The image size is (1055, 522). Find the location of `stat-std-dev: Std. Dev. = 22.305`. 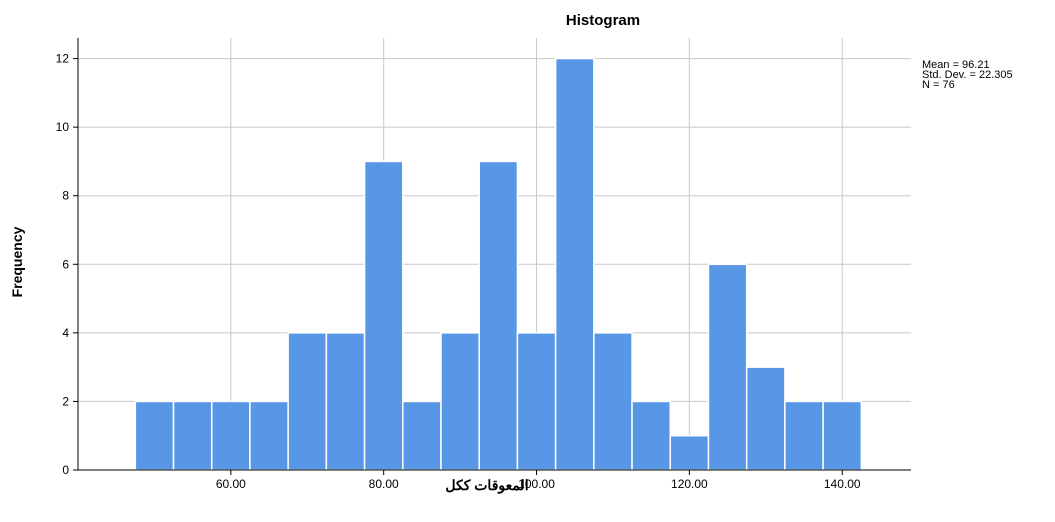

stat-std-dev: Std. Dev. = 22.305 is located at coordinates (967, 75).